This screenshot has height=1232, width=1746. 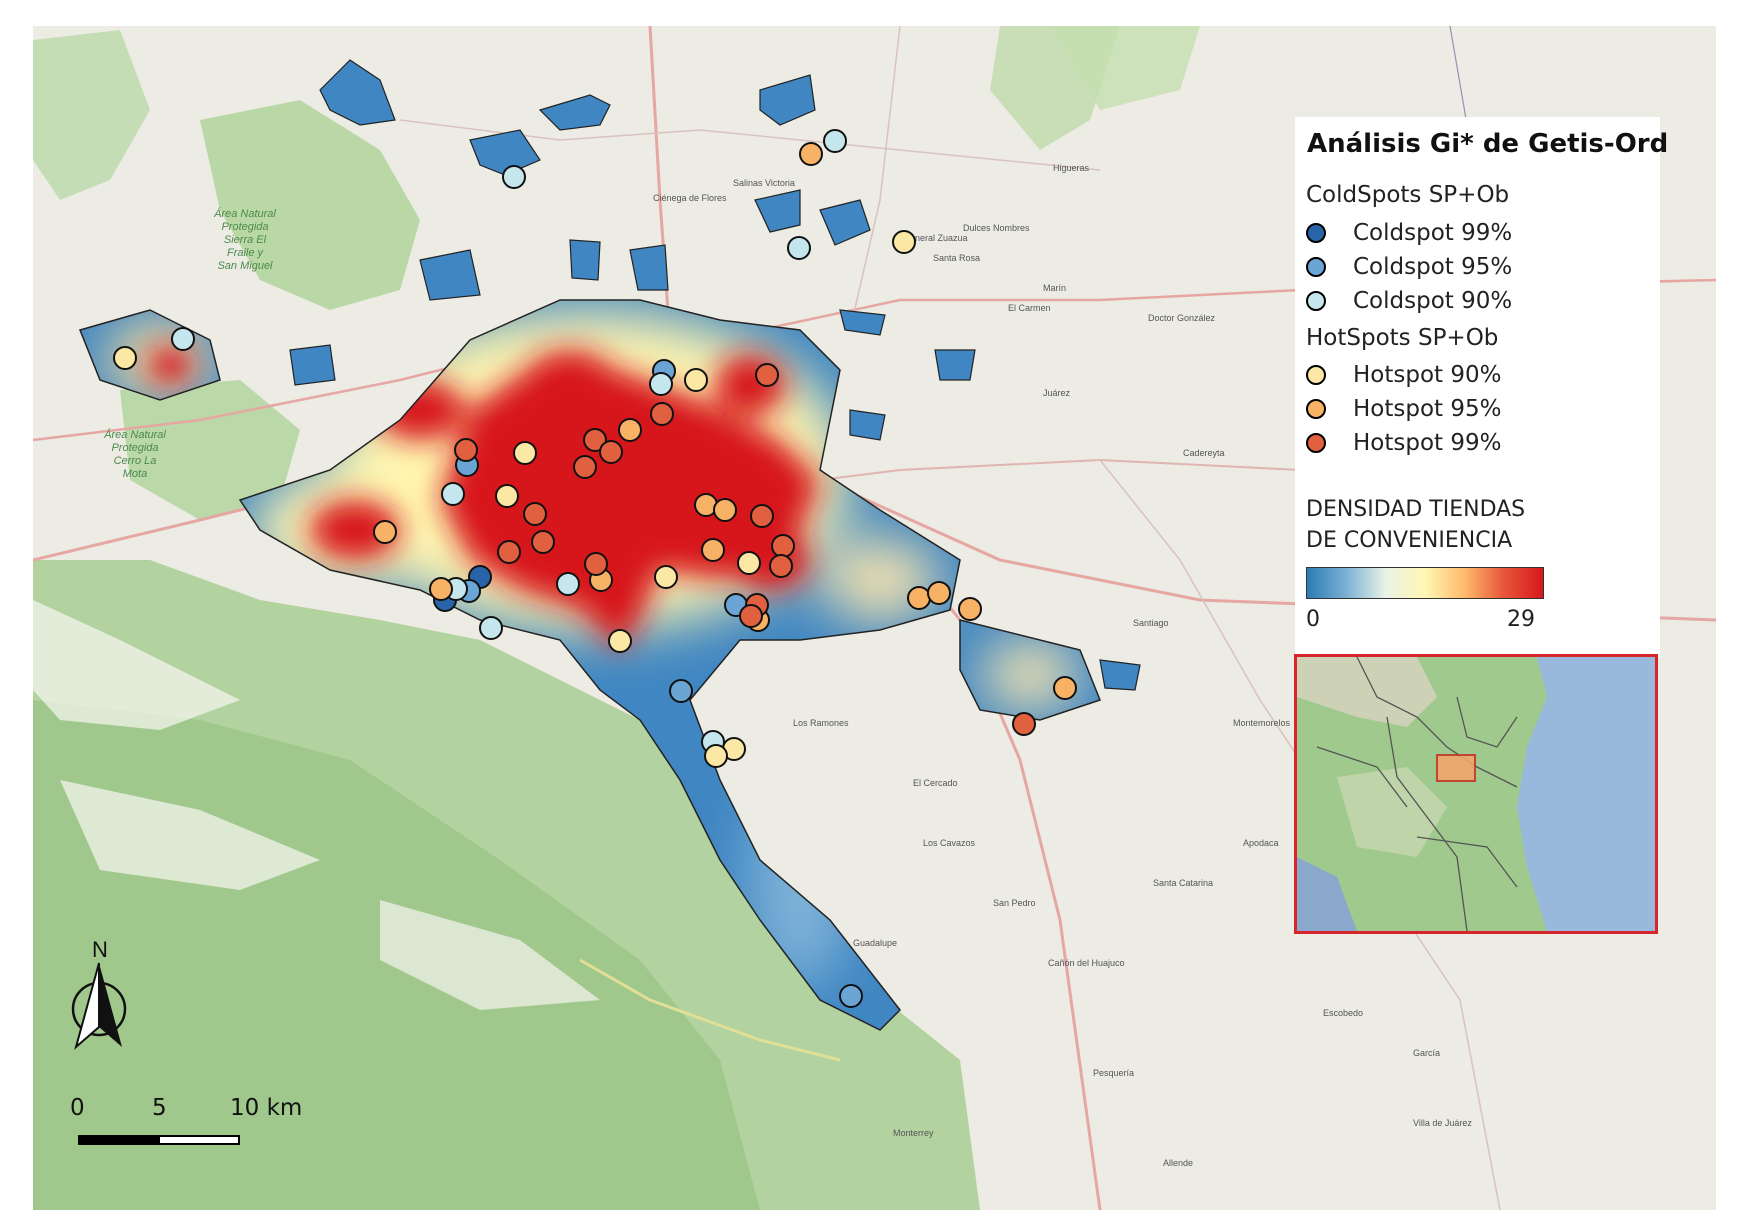 What do you see at coordinates (1054, 288) in the screenshot?
I see `place-label-1: Marín` at bounding box center [1054, 288].